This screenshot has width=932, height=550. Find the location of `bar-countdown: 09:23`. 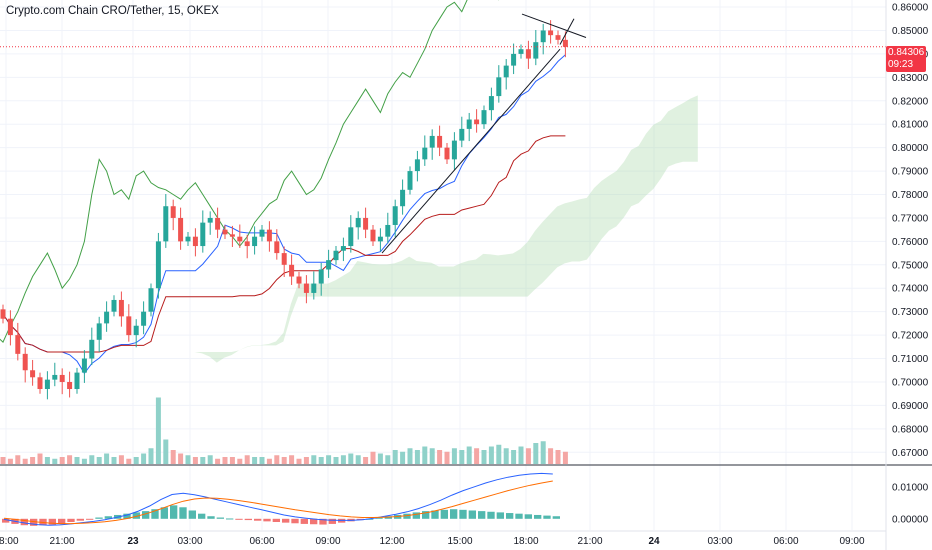

bar-countdown: 09:23 is located at coordinates (901, 64).